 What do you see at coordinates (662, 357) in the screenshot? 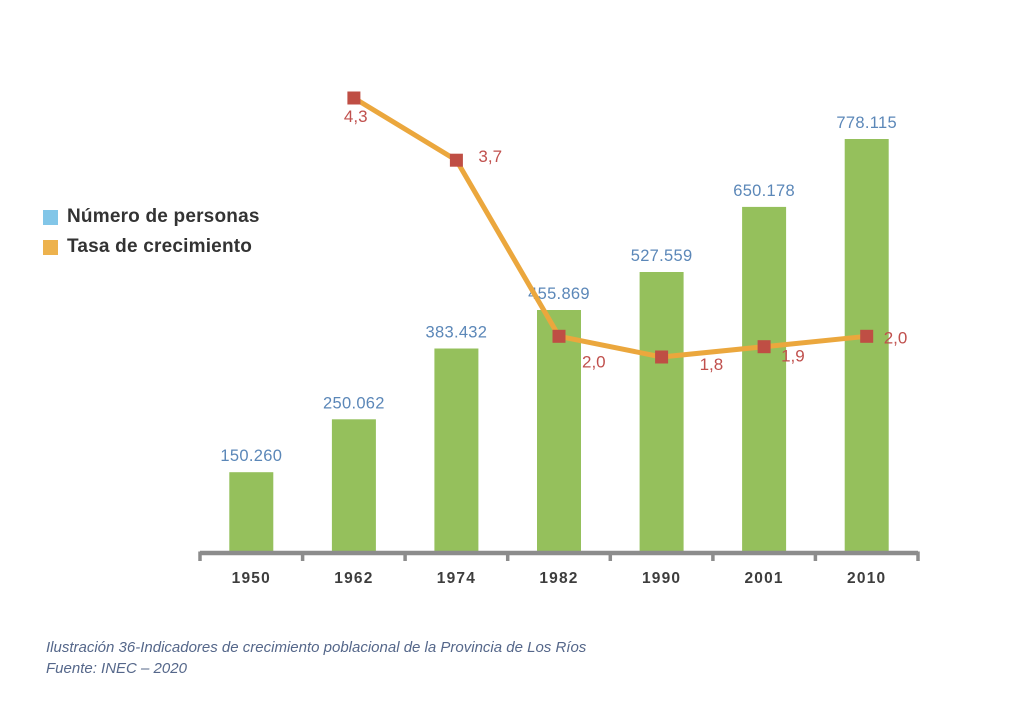
I see `growth-rate-marker-1990` at bounding box center [662, 357].